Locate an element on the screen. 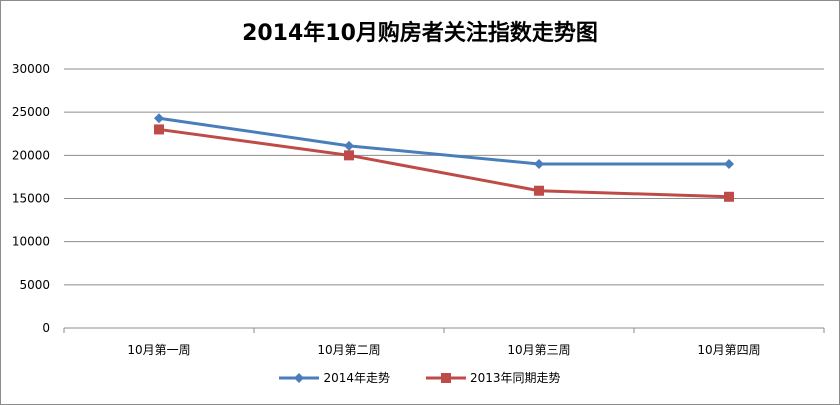  chart-legend: 2014年走势 2013年同期走势 is located at coordinates (420, 377).